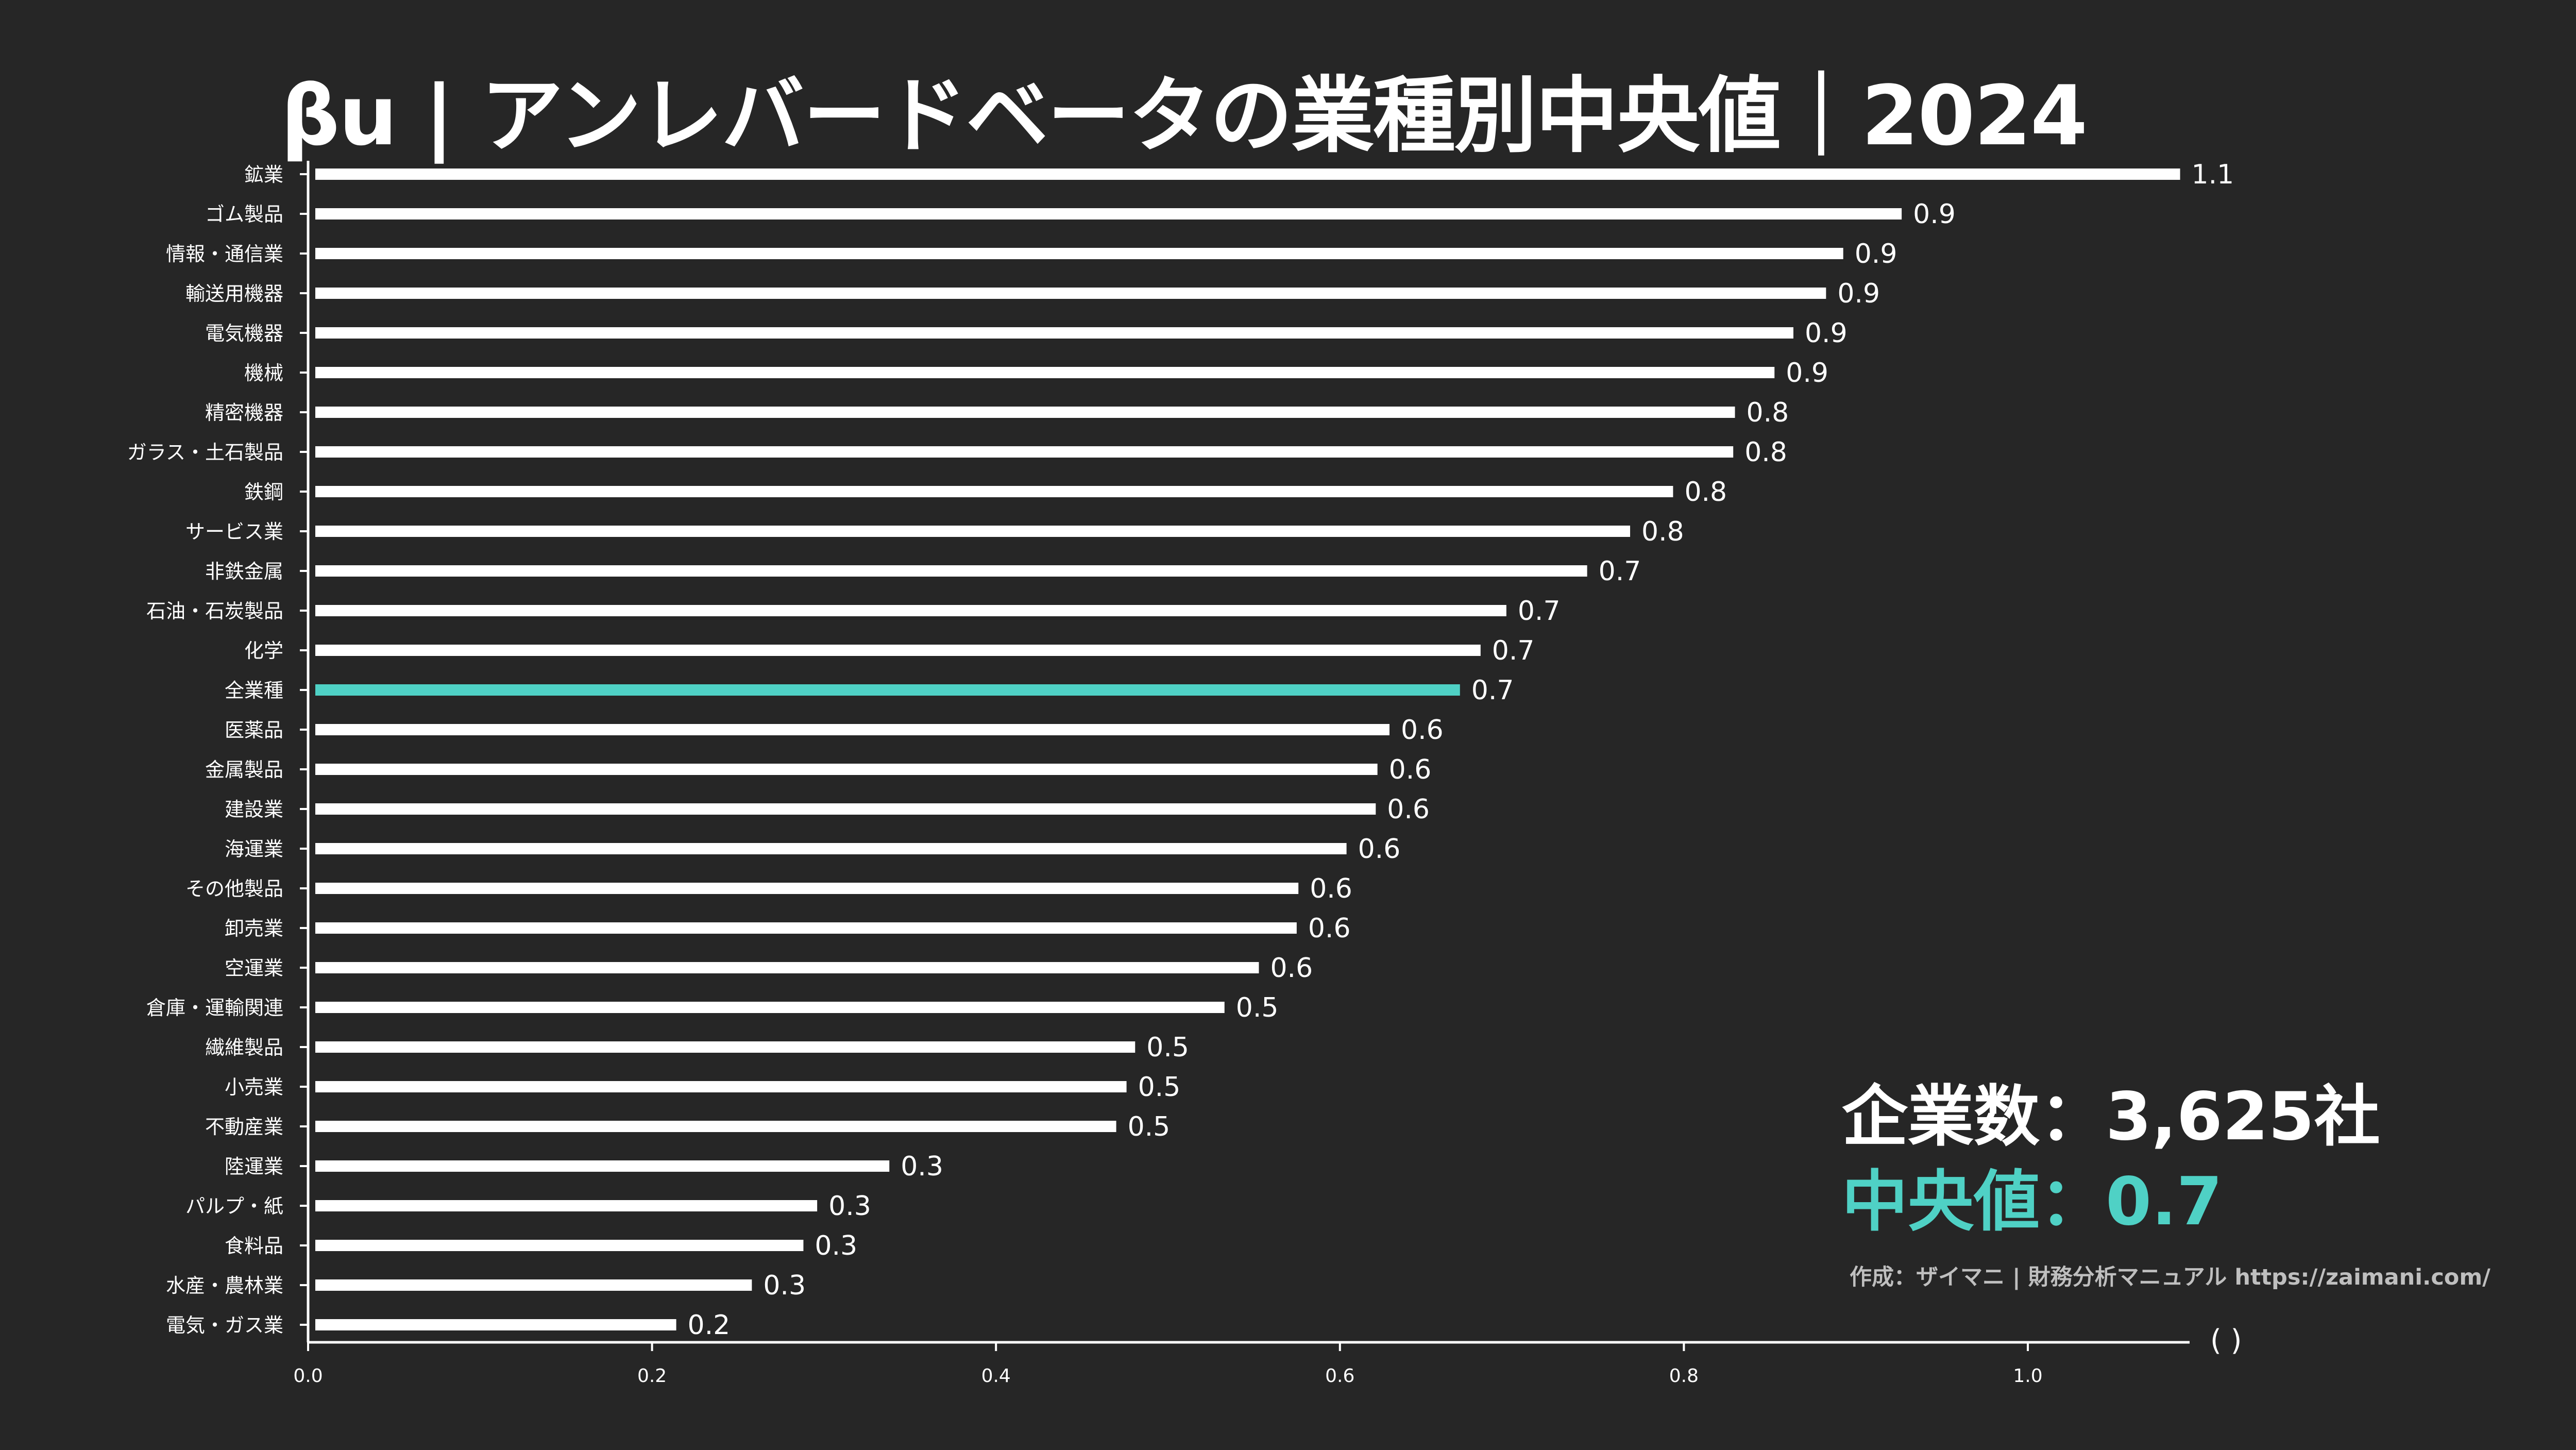 The width and height of the screenshot is (2576, 1450). I want to click on category-label: パルプ・紙, so click(234, 1206).